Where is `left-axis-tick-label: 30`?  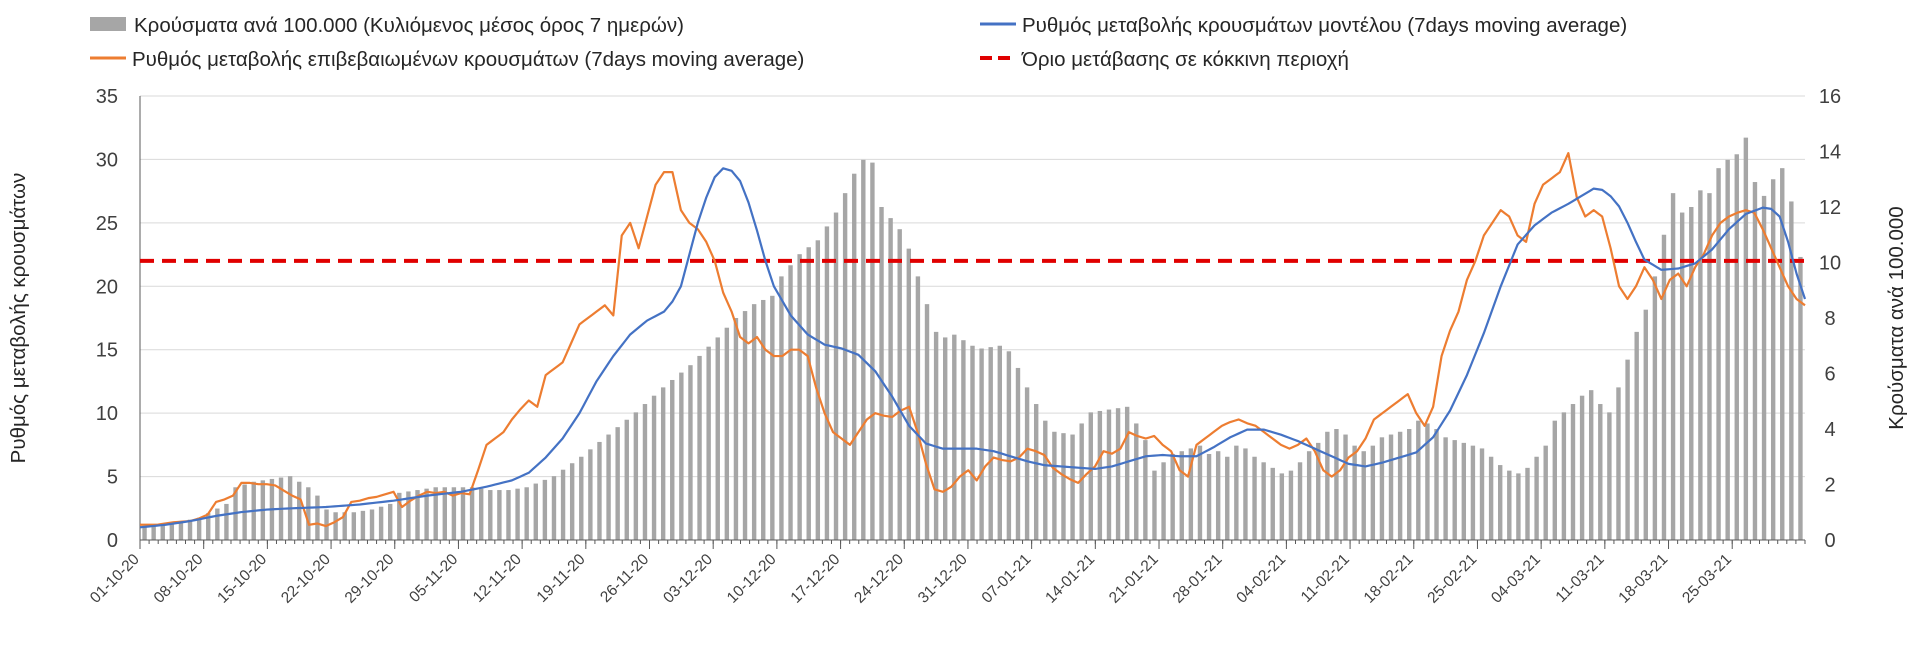
left-axis-tick-label: 30 is located at coordinates (107, 160).